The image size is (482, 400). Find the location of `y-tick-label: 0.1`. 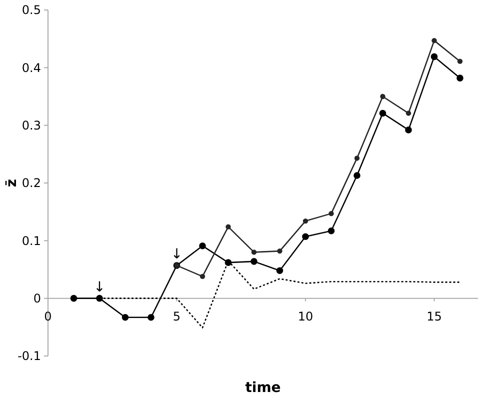

y-tick-label: 0.1 is located at coordinates (31, 241).